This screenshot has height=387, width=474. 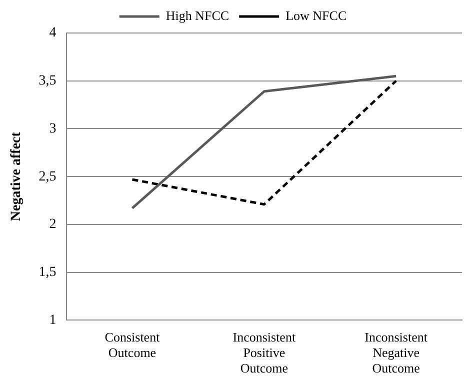 I want to click on y-tick-label: 3,5, so click(x=47, y=81).